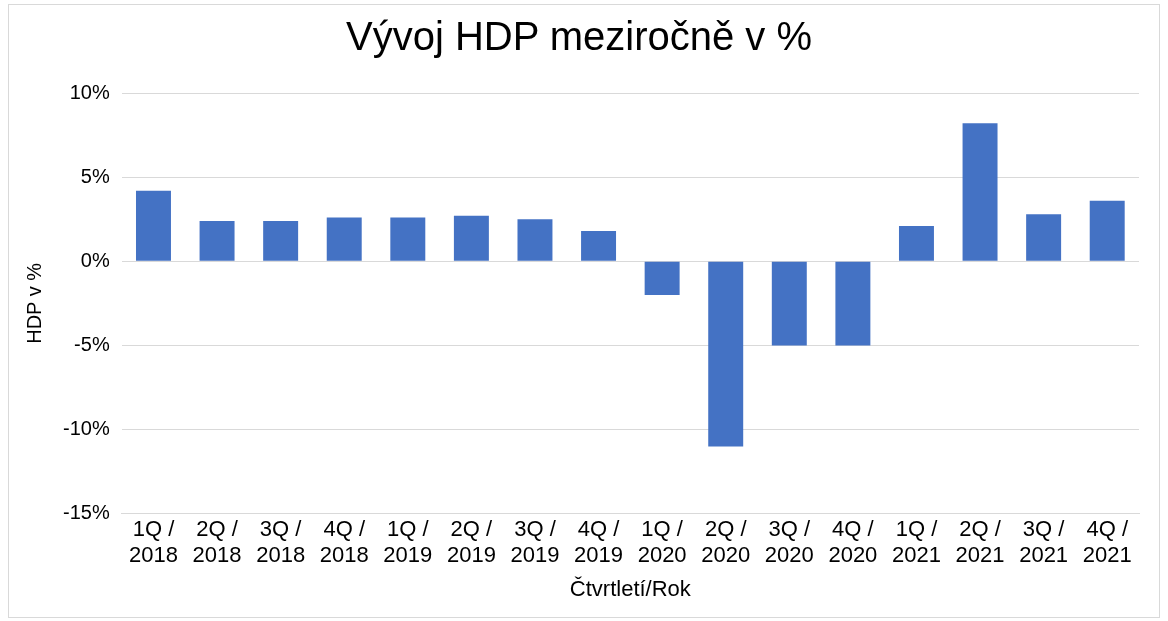 Image resolution: width=1168 pixels, height=621 pixels. I want to click on y-axis-title: HDP v %, so click(33, 303).